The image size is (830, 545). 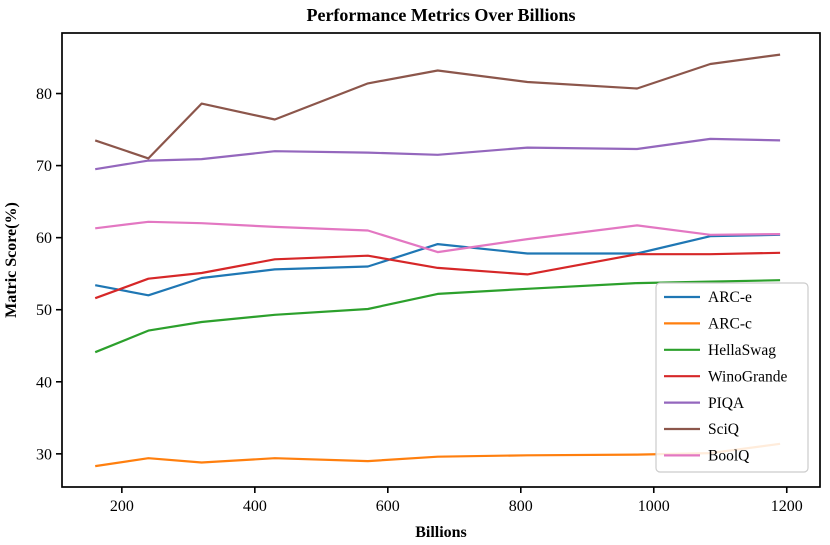 What do you see at coordinates (521, 506) in the screenshot?
I see `x-tick-label: 800` at bounding box center [521, 506].